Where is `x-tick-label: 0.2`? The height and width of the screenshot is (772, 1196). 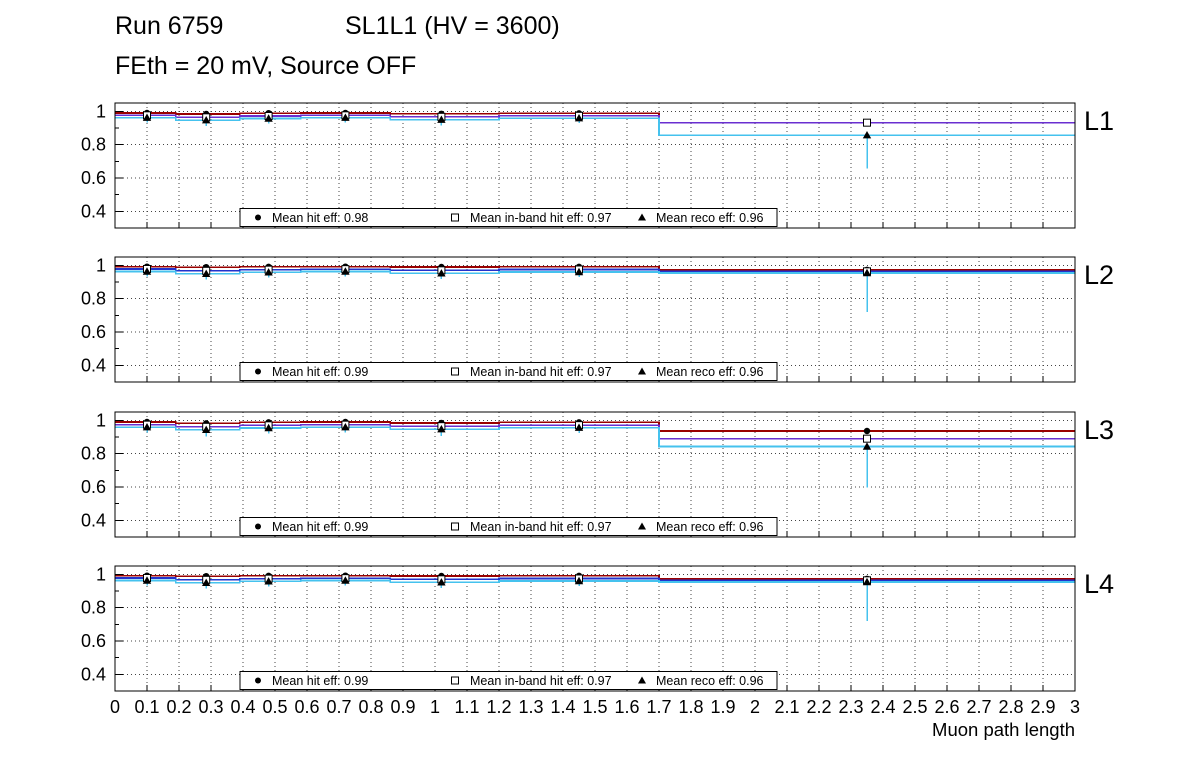
x-tick-label: 0.2 is located at coordinates (178, 707).